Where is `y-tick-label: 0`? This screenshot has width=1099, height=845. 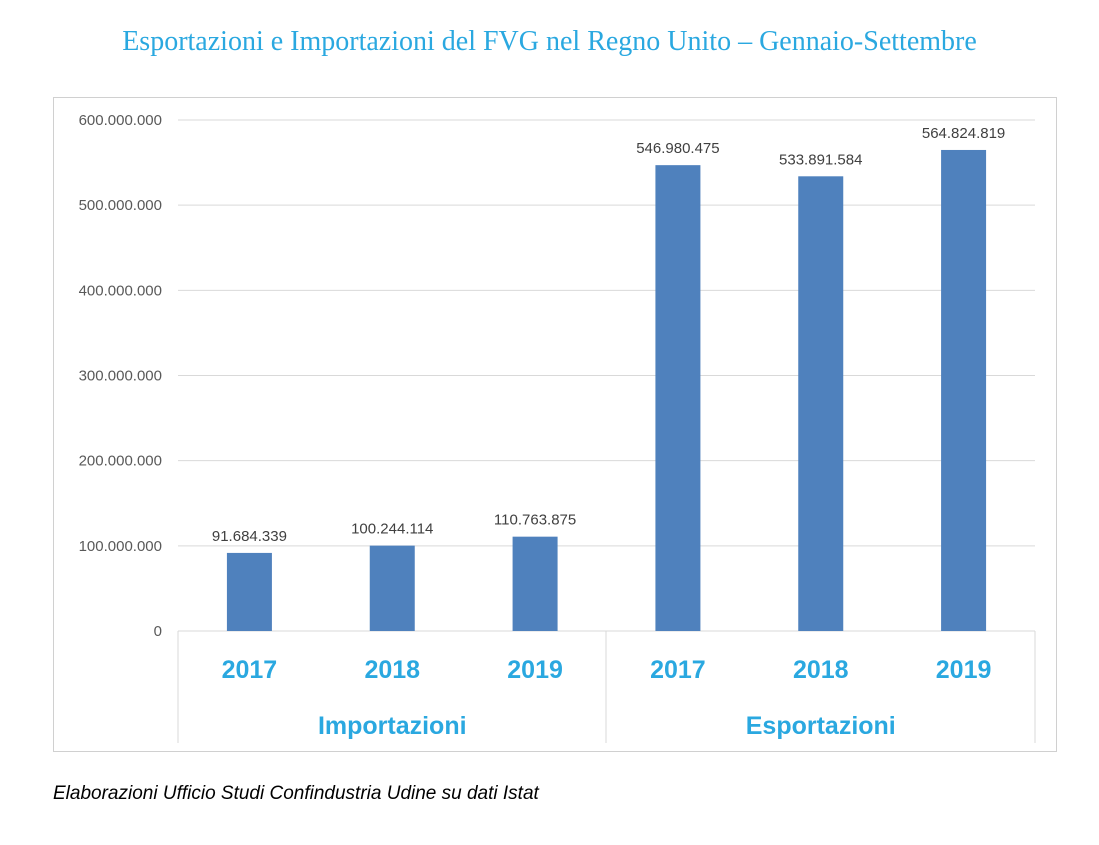 y-tick-label: 0 is located at coordinates (158, 631).